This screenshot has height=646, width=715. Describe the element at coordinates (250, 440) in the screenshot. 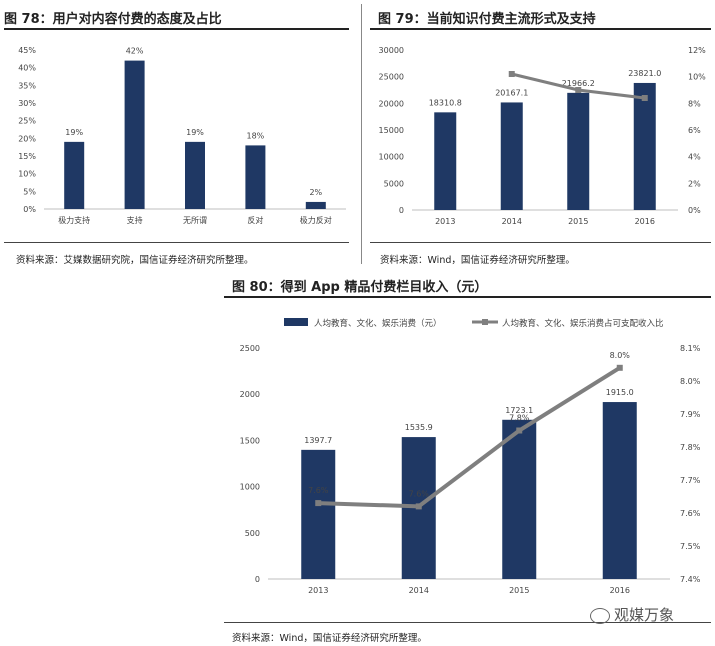

I see `y-tick-label: 1500` at that location.